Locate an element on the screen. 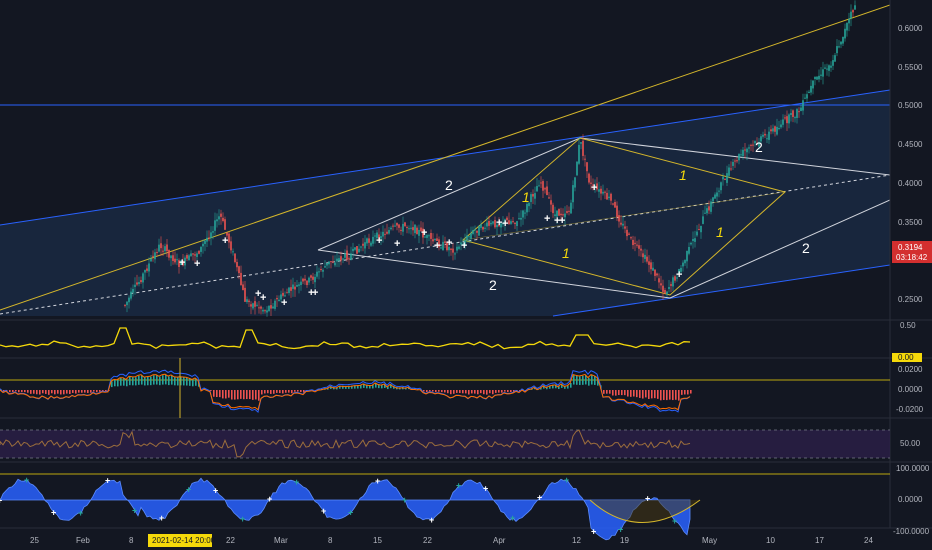 This screenshot has height=550, width=932. white-pattern-lower is located at coordinates (604, 249).